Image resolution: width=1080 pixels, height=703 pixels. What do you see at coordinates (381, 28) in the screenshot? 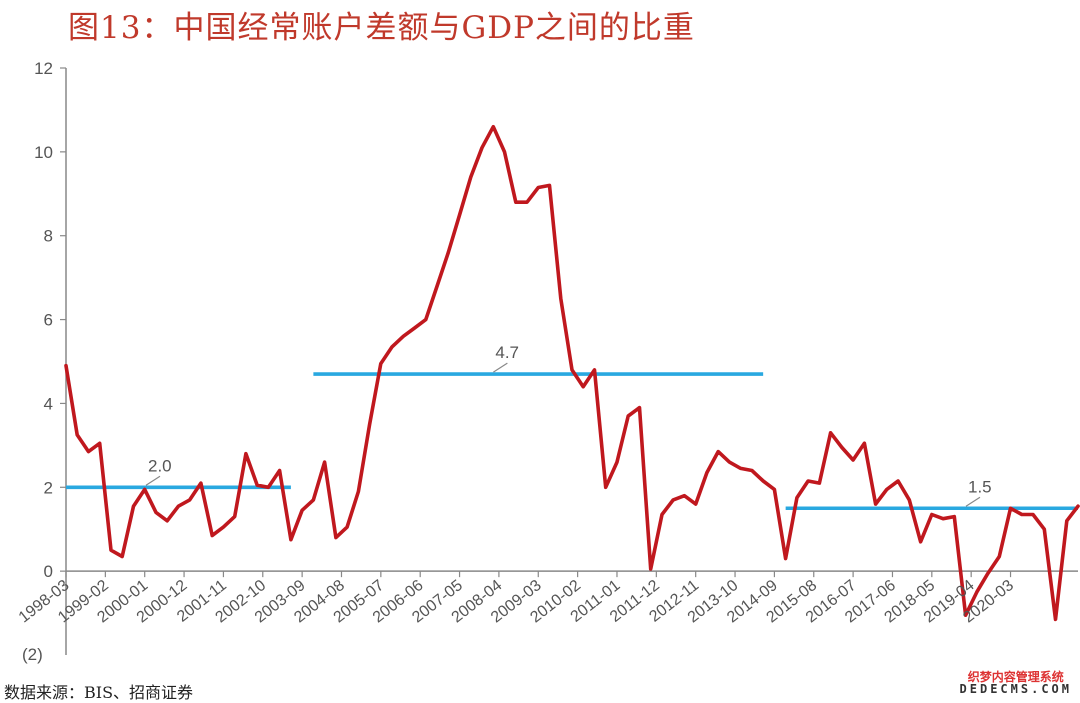
I see `chart-title: 图13：中国经常账户差额与GDP之间的比重` at bounding box center [381, 28].